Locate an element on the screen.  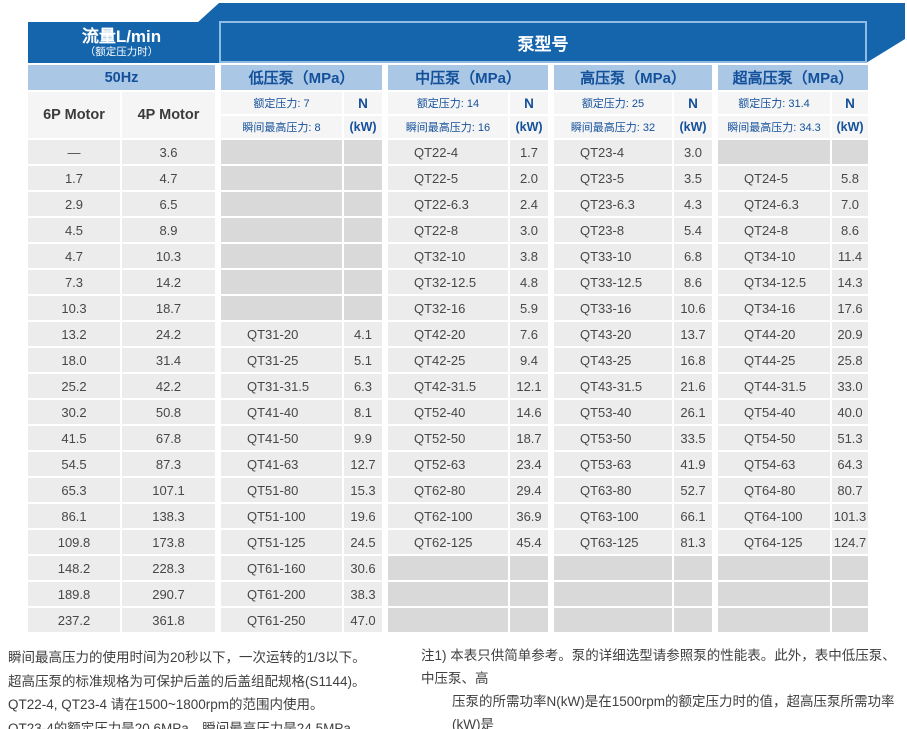
pump-model-cell: QT24-5 is located at coordinates (774, 178).